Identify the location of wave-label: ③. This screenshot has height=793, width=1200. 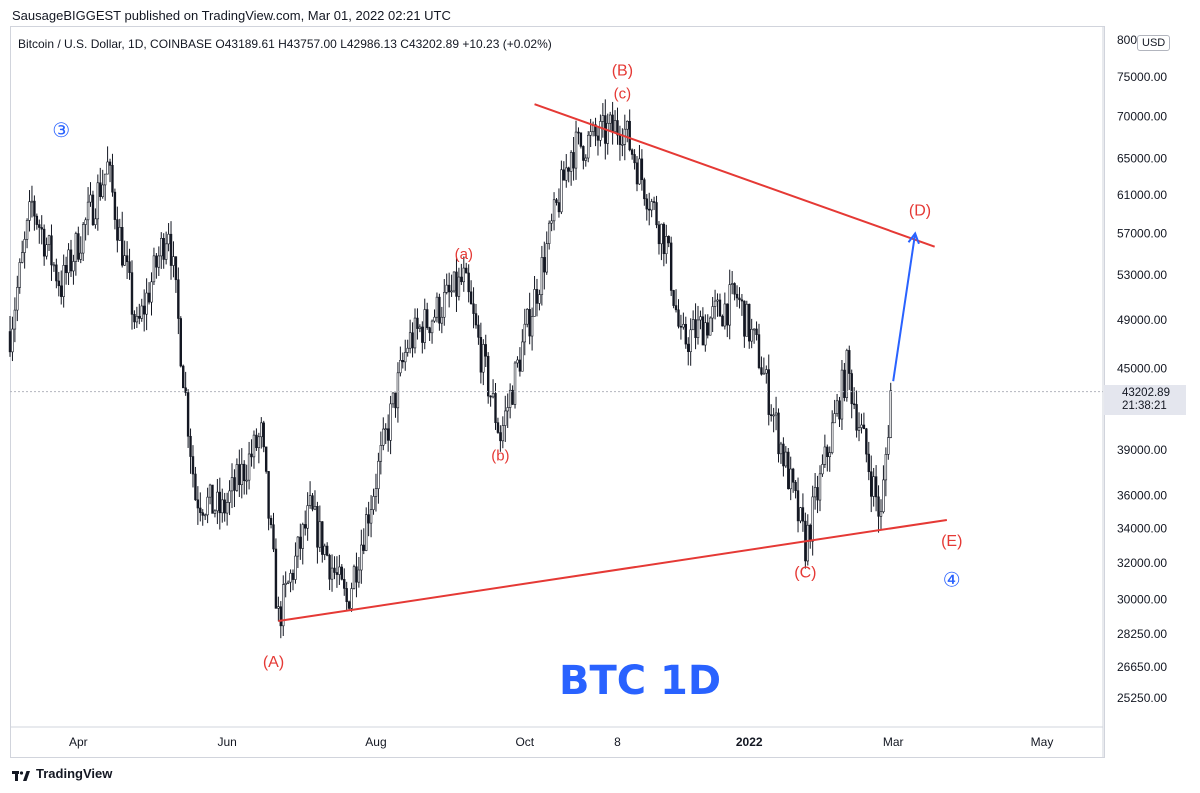
(61, 130).